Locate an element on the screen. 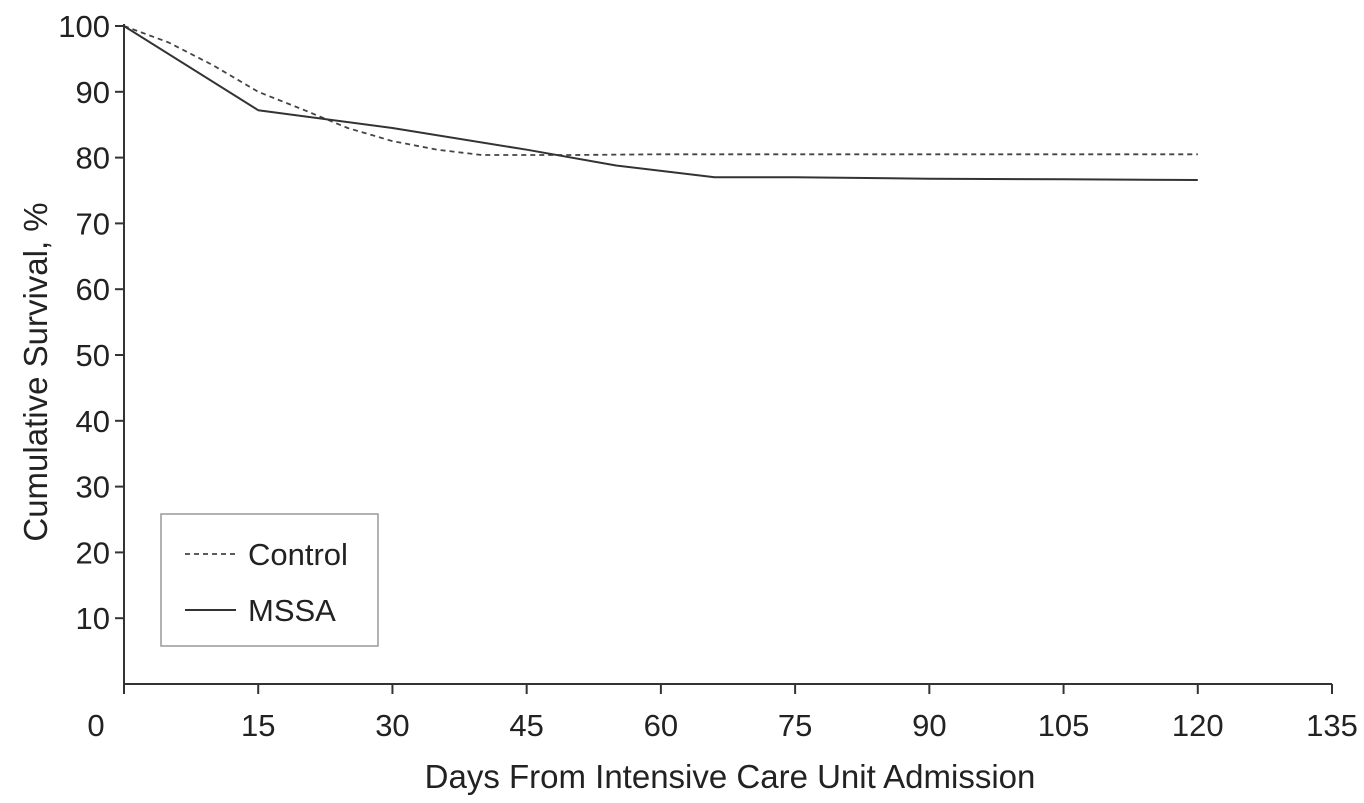 This screenshot has height=803, width=1364. y-axis-title: Cumulative Survival, % is located at coordinates (35, 371).